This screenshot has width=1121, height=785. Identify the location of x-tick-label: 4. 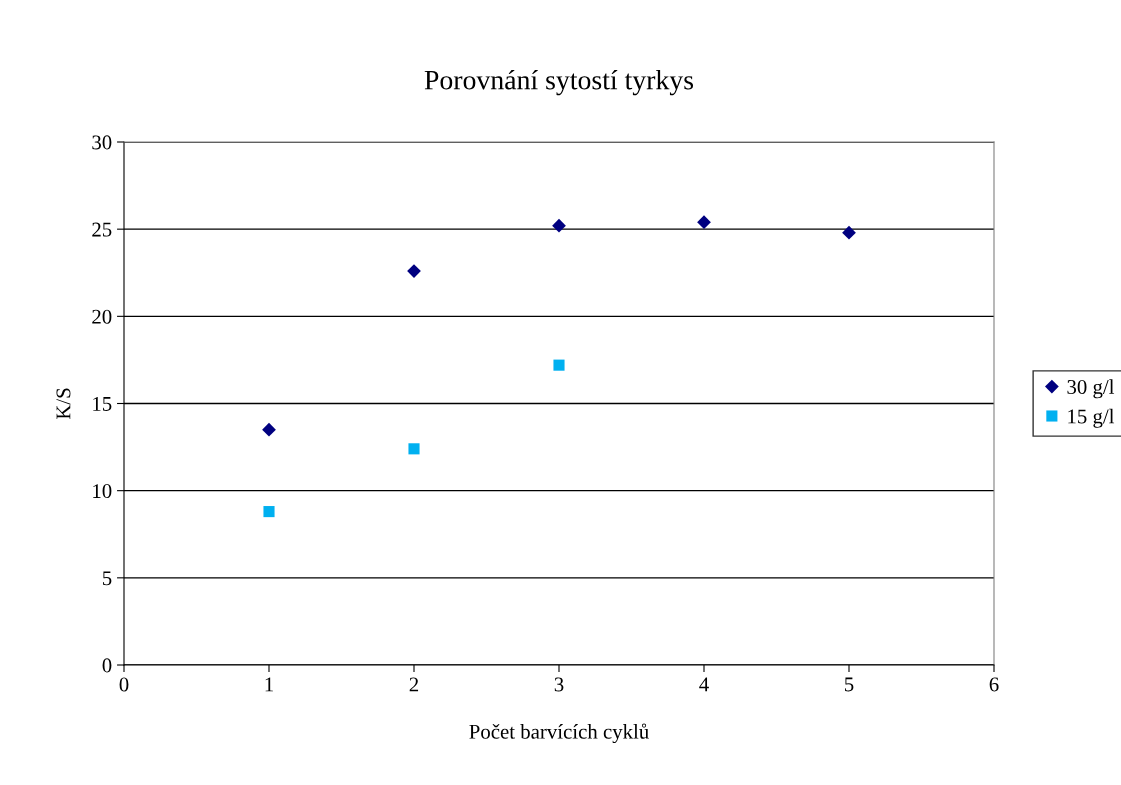
(704, 684).